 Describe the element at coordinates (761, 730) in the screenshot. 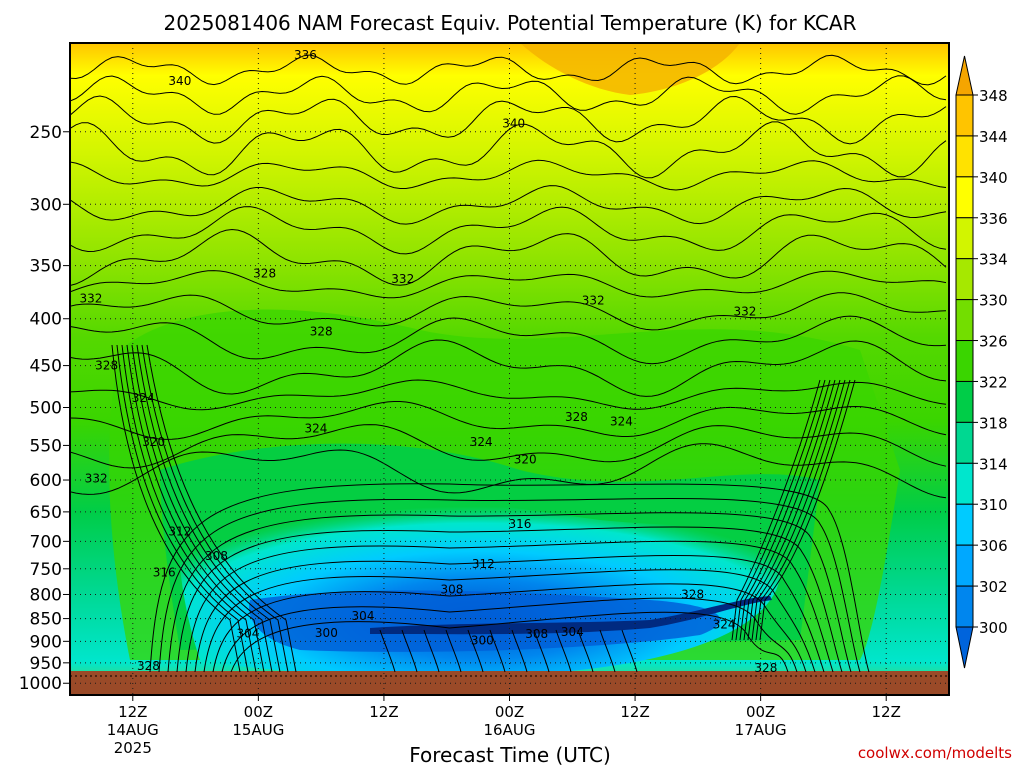

I see `x-tick-sublabel: 17AUG` at that location.